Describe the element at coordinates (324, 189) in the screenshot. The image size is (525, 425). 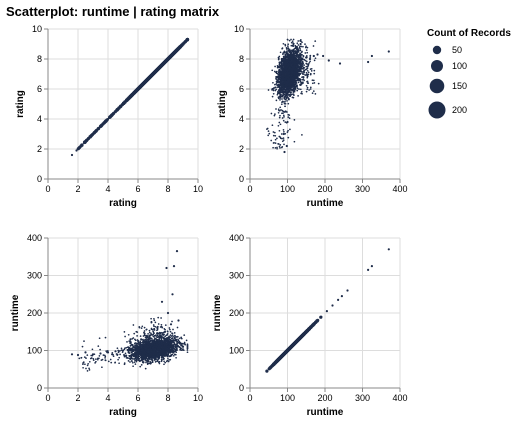
I see `x-tick-label: 200` at that location.